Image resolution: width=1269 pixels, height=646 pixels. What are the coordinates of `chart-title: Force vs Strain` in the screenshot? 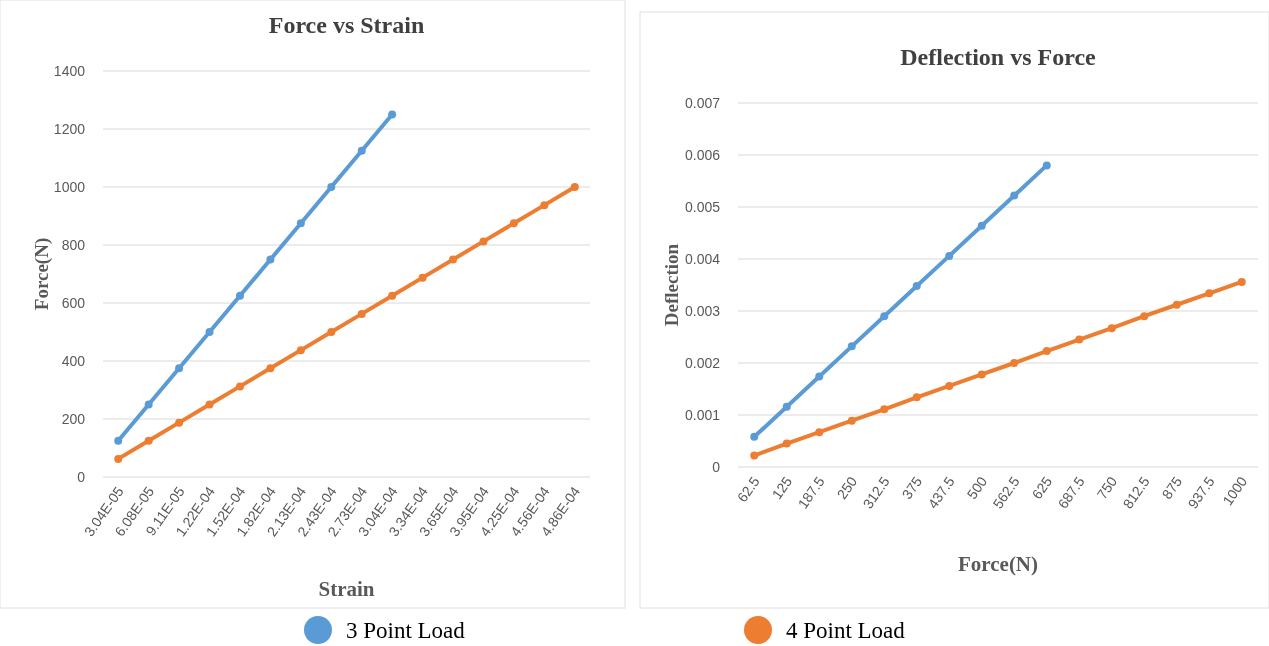 It's located at (346, 25).